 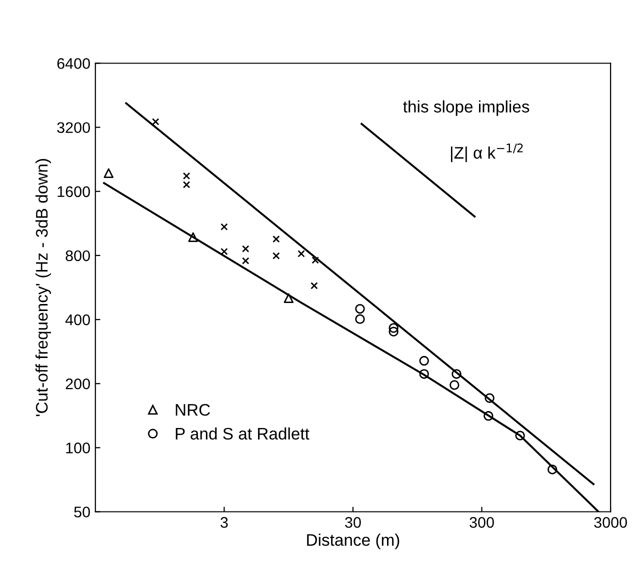 I want to click on legend-label: P and S at Radlett, so click(x=243, y=433).